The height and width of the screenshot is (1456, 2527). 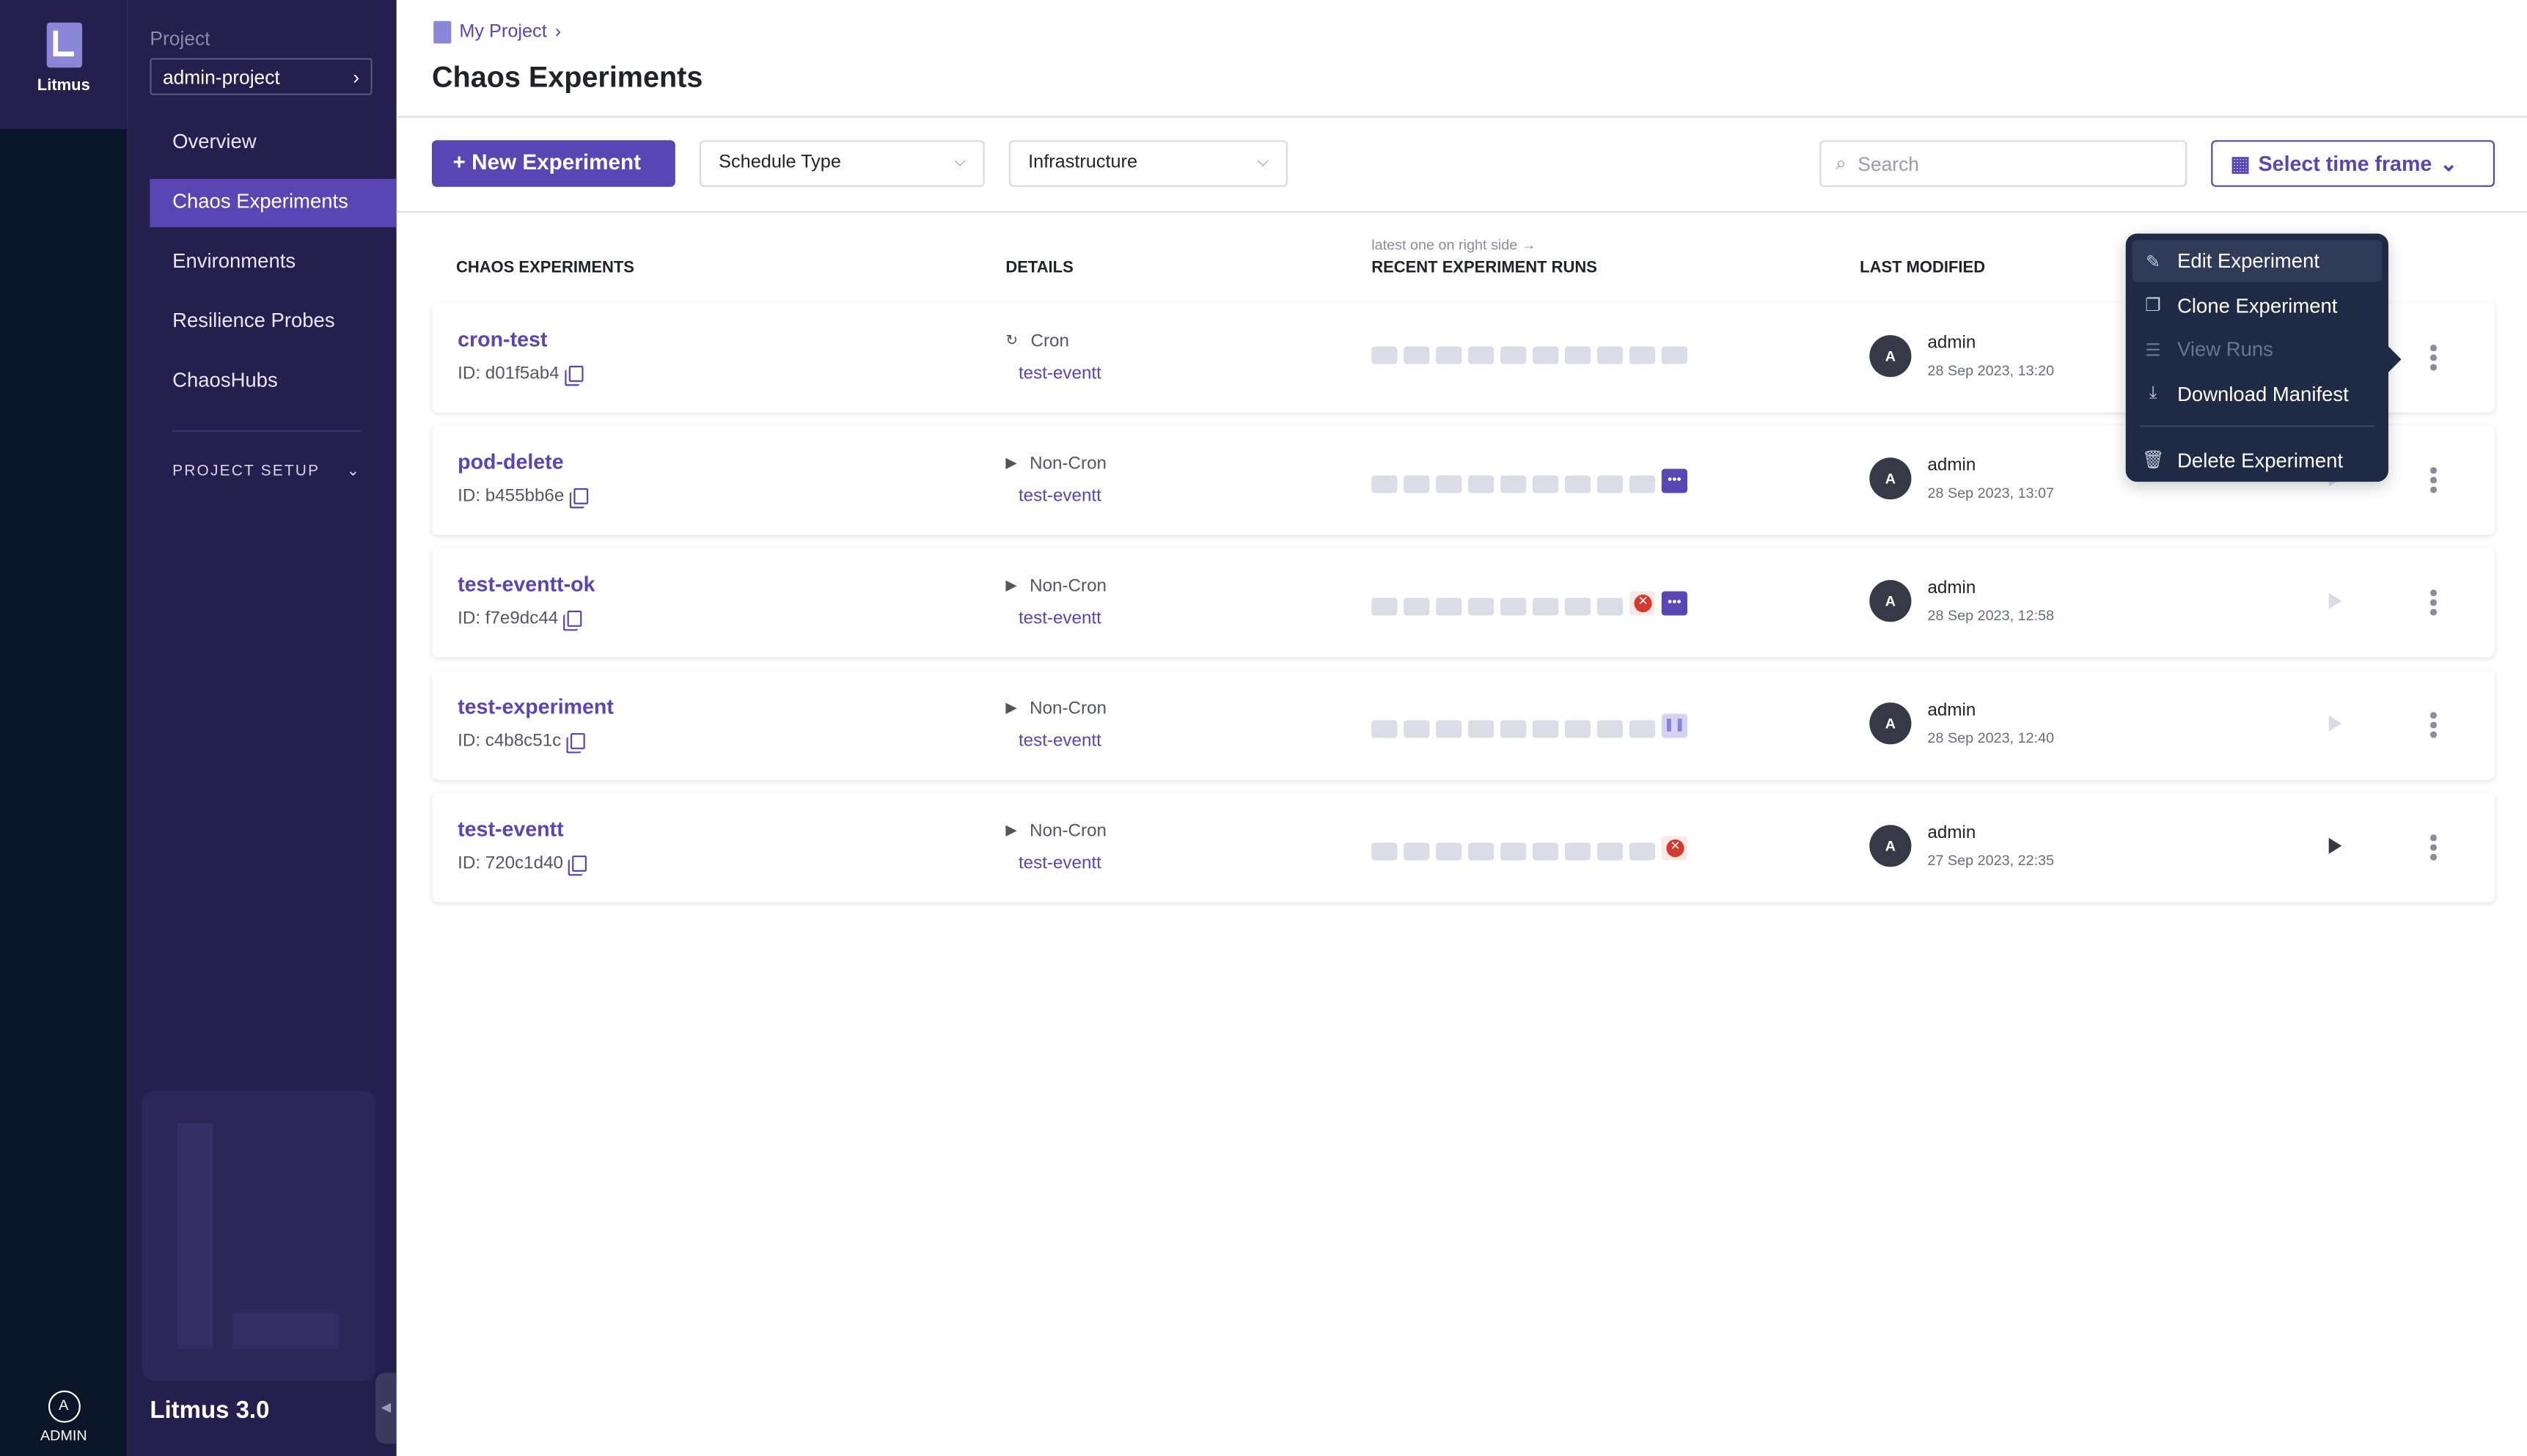 I want to click on user-account: A ADMIN, so click(x=64, y=1417).